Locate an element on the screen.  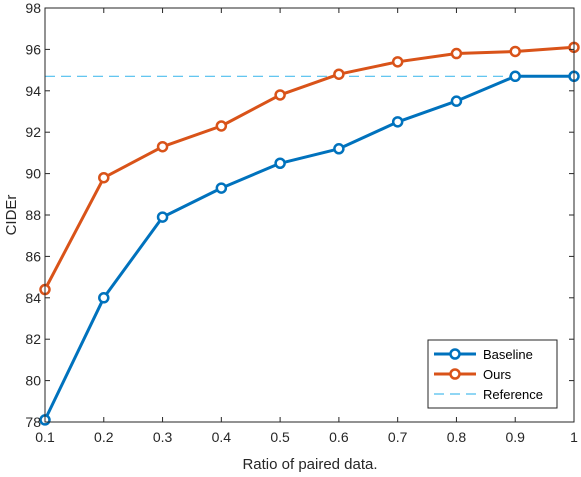
y-tick-label: 82 is located at coordinates (33, 339).